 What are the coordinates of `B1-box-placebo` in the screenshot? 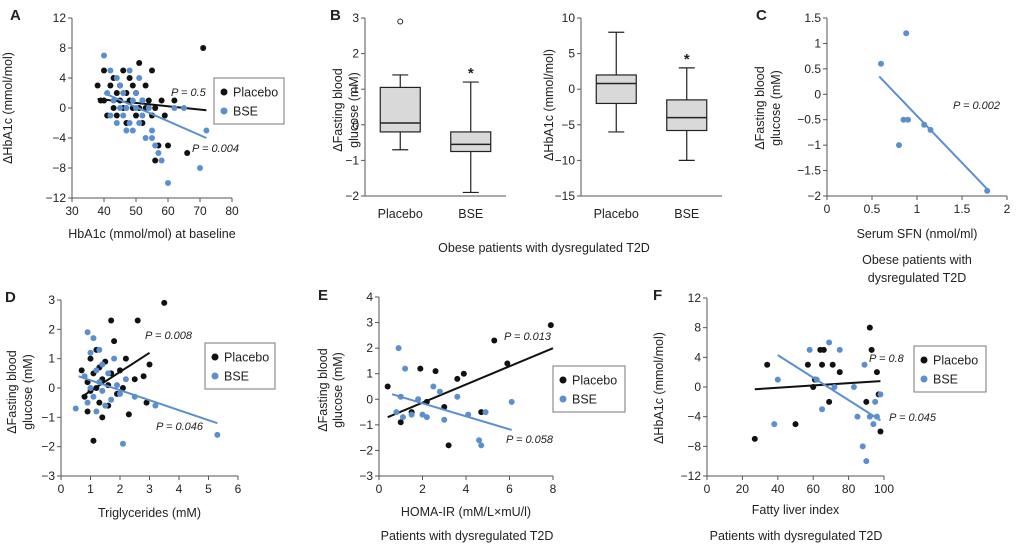 It's located at (400, 109).